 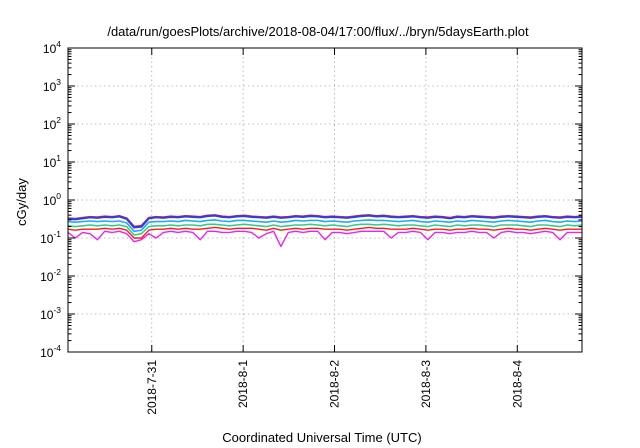 What do you see at coordinates (321, 437) in the screenshot?
I see `x-axis-label: Coordinated Universal Time (UTC)` at bounding box center [321, 437].